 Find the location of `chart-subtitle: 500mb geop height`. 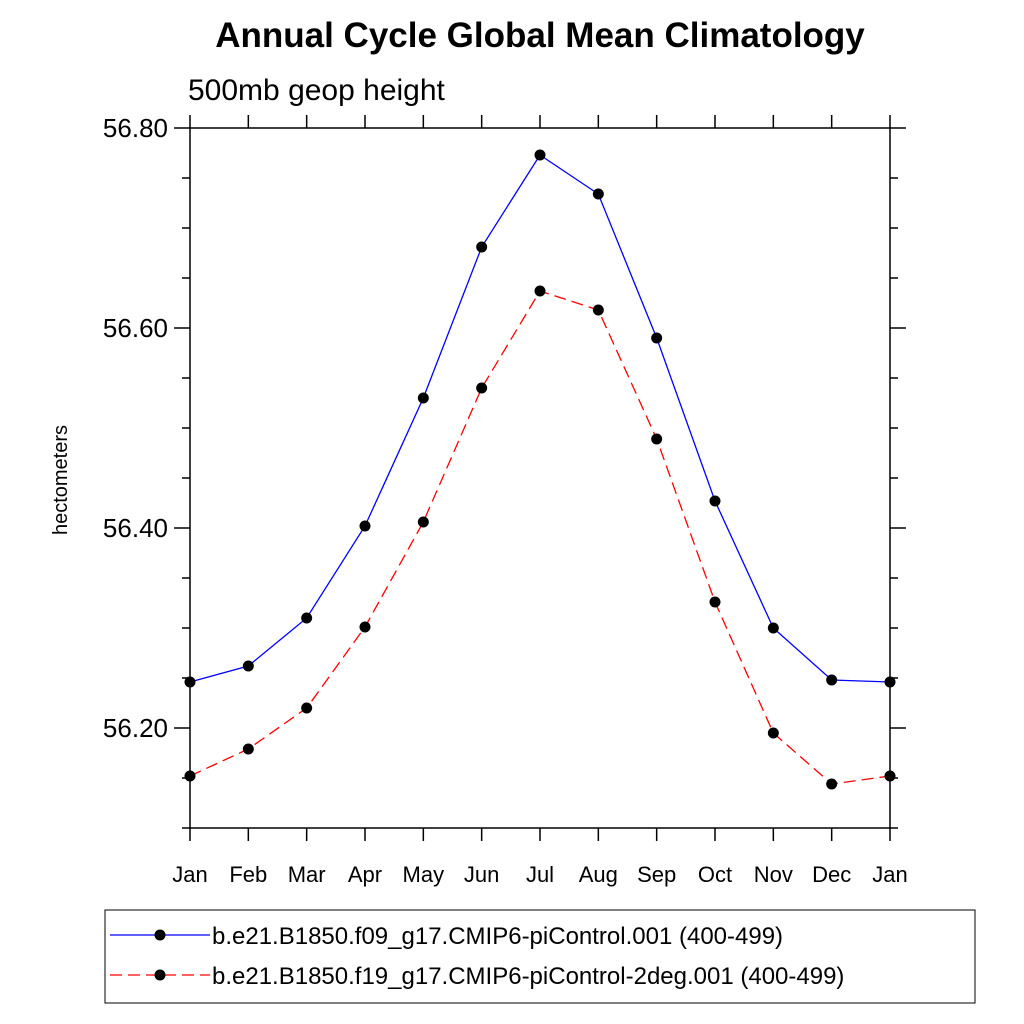

chart-subtitle: 500mb geop height is located at coordinates (317, 90).